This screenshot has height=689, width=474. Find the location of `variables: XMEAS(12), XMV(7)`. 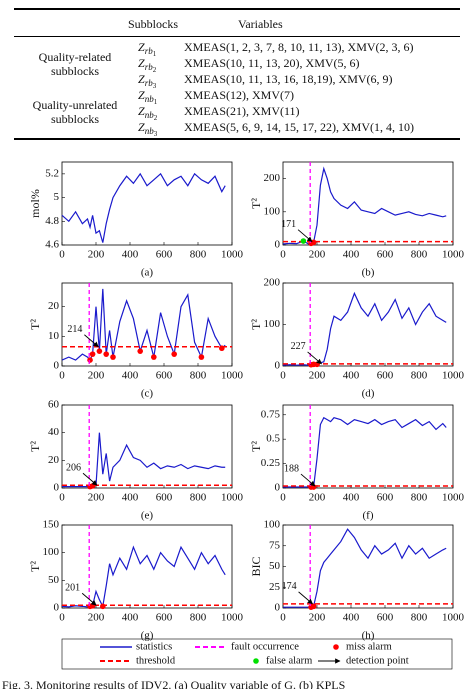

variables: XMEAS(12), XMV(7) is located at coordinates (239, 95).